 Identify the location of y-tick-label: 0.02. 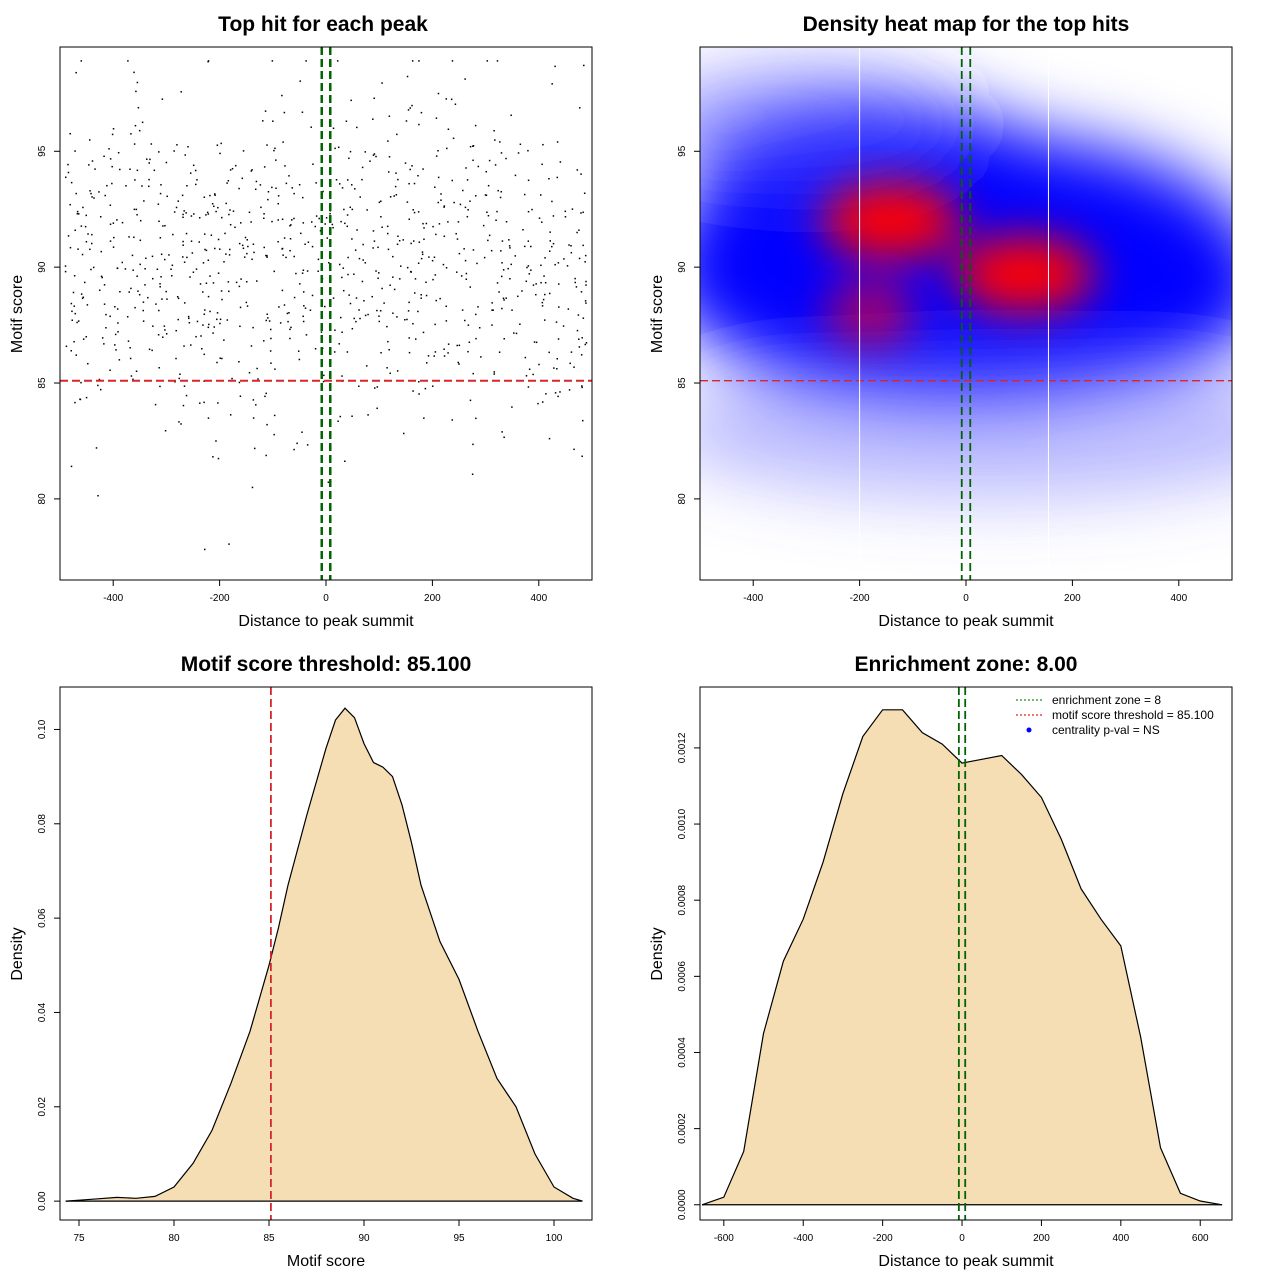
(42, 1107).